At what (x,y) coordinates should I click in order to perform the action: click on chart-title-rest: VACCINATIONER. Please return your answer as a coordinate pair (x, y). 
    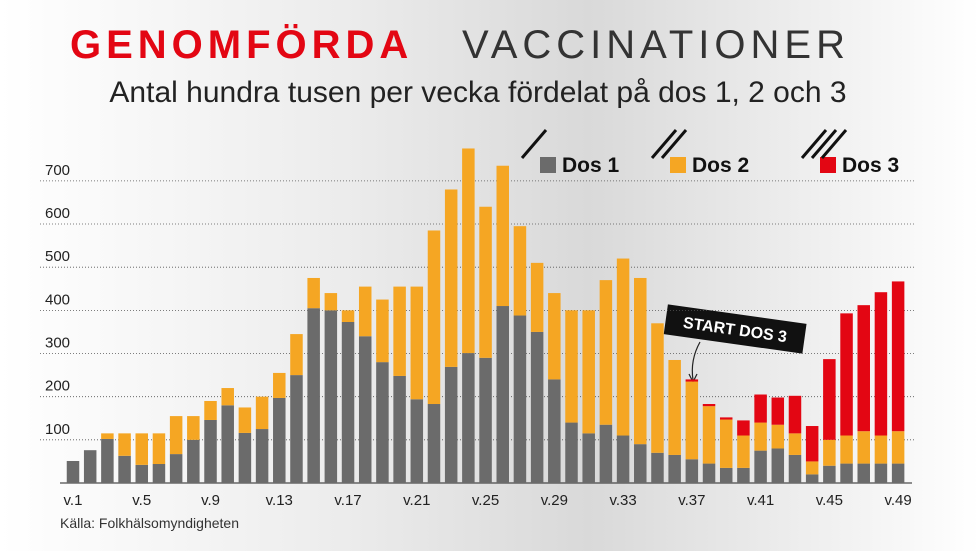
    Looking at the image, I should click on (656, 45).